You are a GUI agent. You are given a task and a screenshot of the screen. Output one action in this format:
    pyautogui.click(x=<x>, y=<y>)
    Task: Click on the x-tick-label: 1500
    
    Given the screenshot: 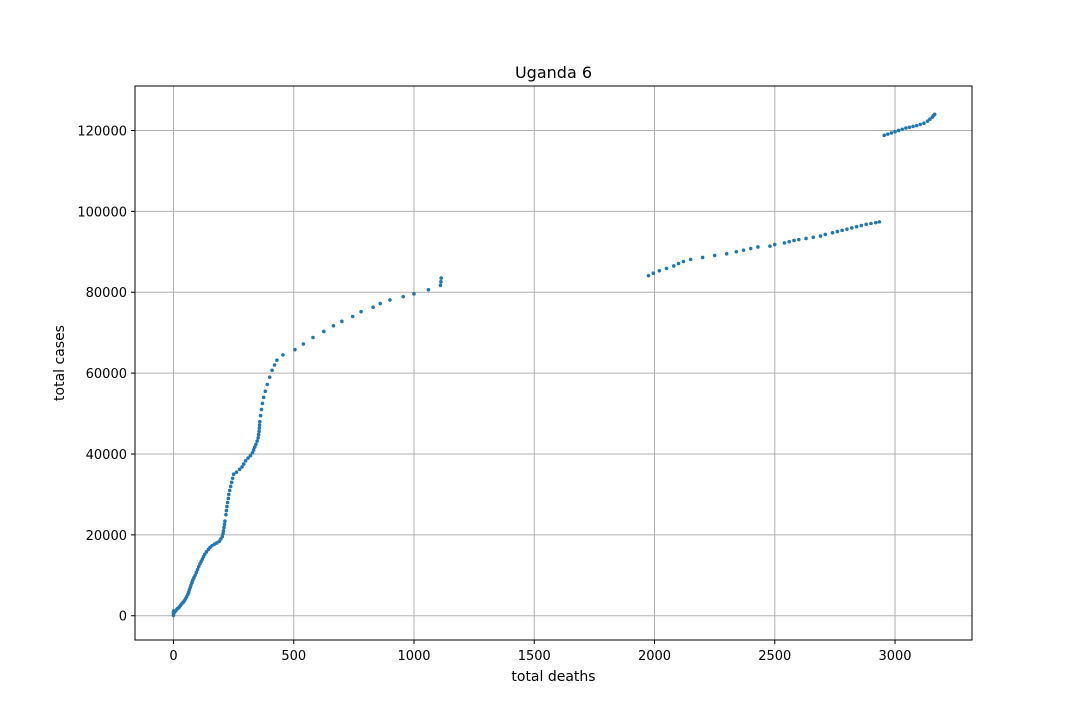 What is the action you would take?
    pyautogui.click(x=534, y=656)
    